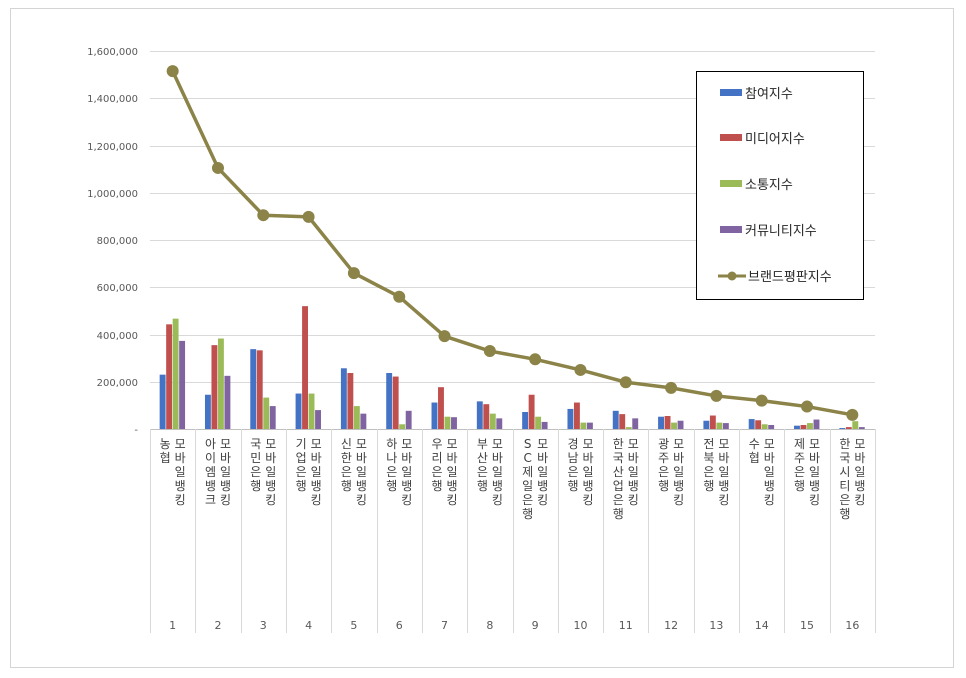 The image size is (966, 678). What do you see at coordinates (580, 625) in the screenshot?
I see `rank-label: 10` at bounding box center [580, 625].